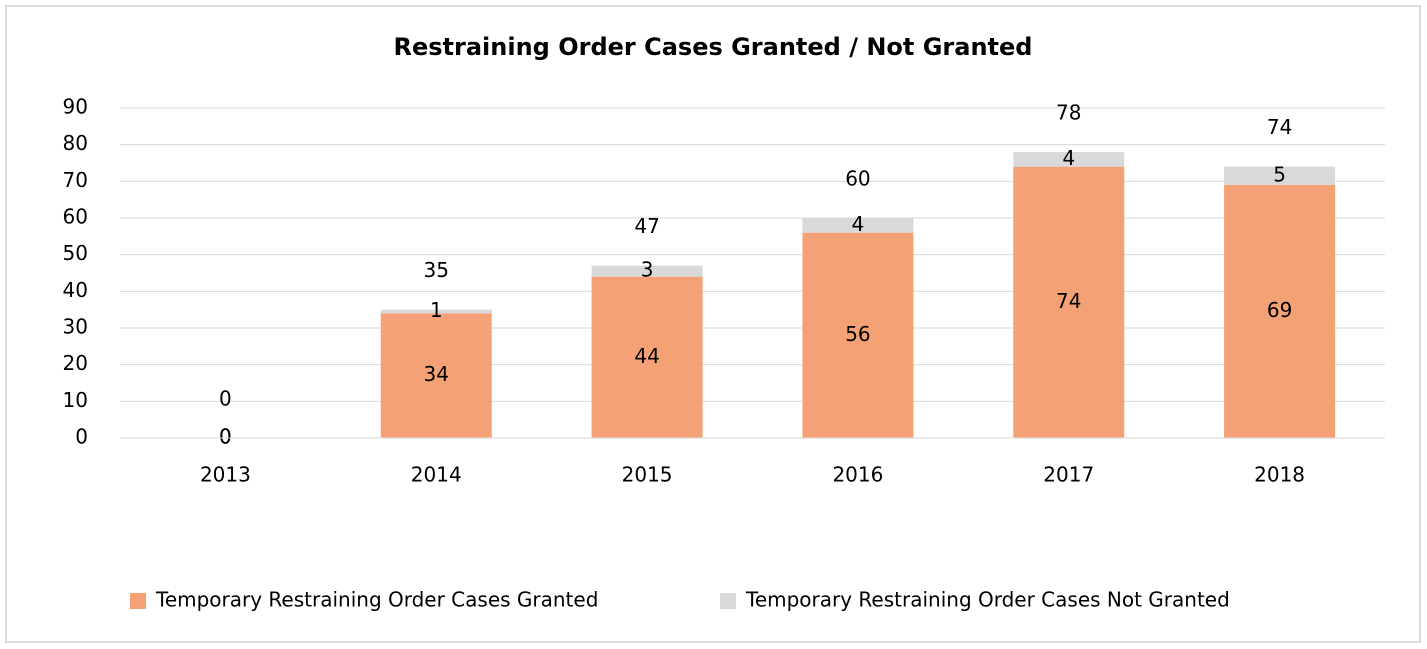 The height and width of the screenshot is (649, 1427). I want to click on x-tick-label: 2016, so click(857, 475).